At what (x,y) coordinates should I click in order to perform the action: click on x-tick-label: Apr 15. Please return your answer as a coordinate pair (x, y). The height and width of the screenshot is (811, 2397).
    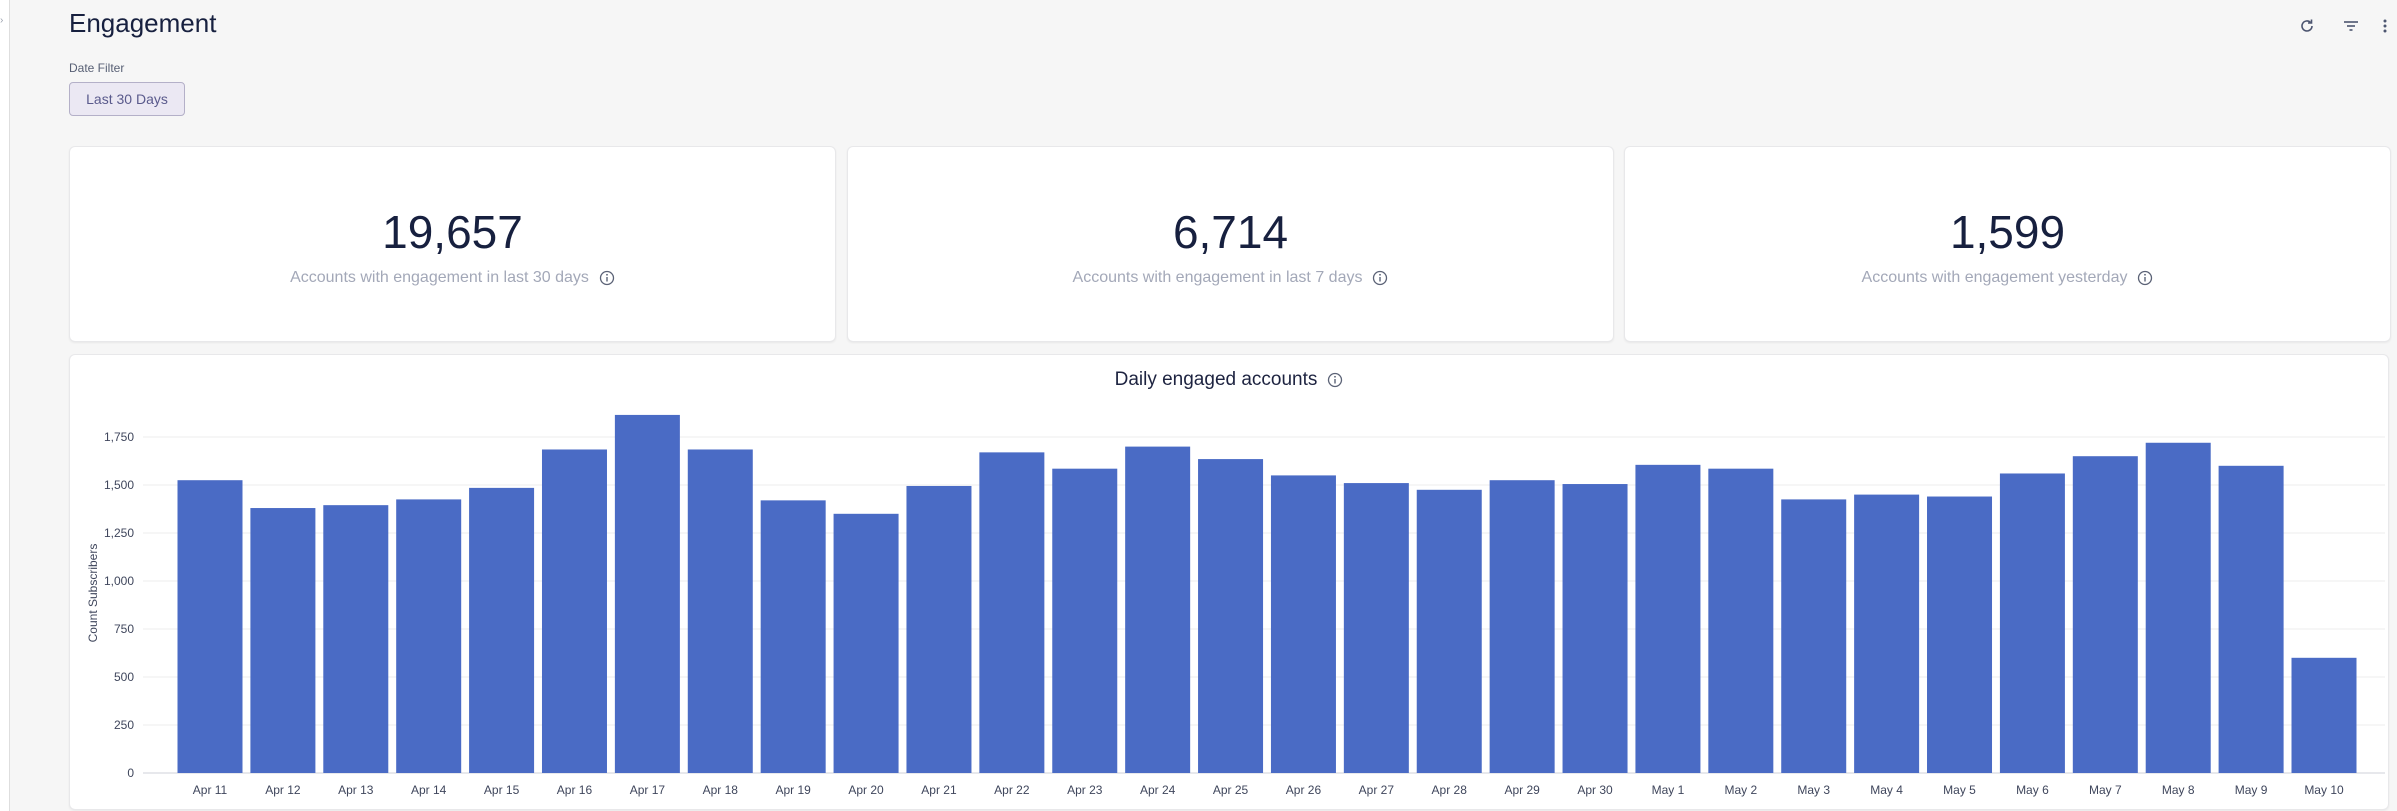
    Looking at the image, I should click on (502, 790).